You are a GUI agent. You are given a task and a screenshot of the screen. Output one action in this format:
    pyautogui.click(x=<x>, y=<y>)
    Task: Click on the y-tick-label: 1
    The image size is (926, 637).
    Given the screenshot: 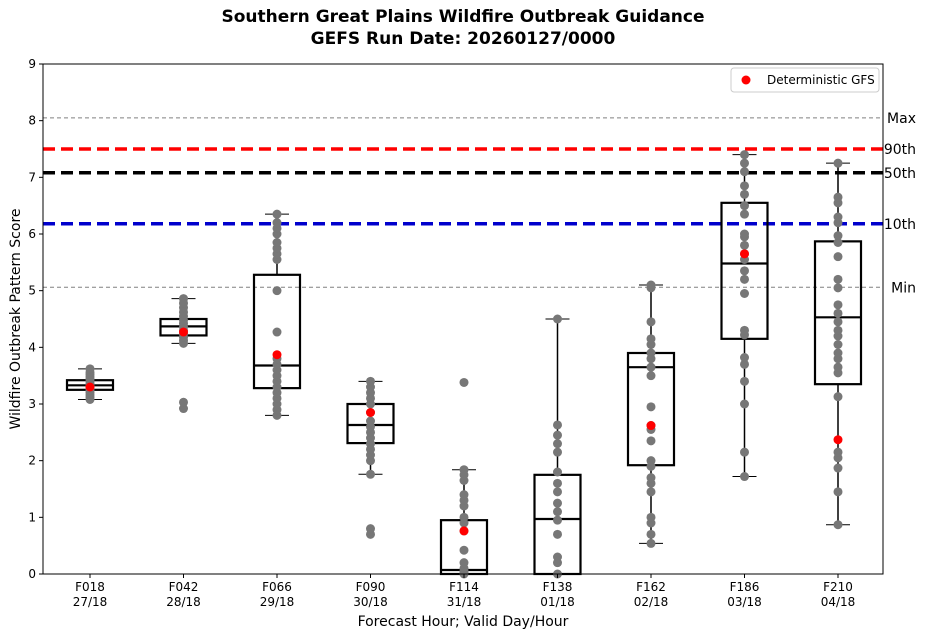 What is the action you would take?
    pyautogui.click(x=32, y=517)
    